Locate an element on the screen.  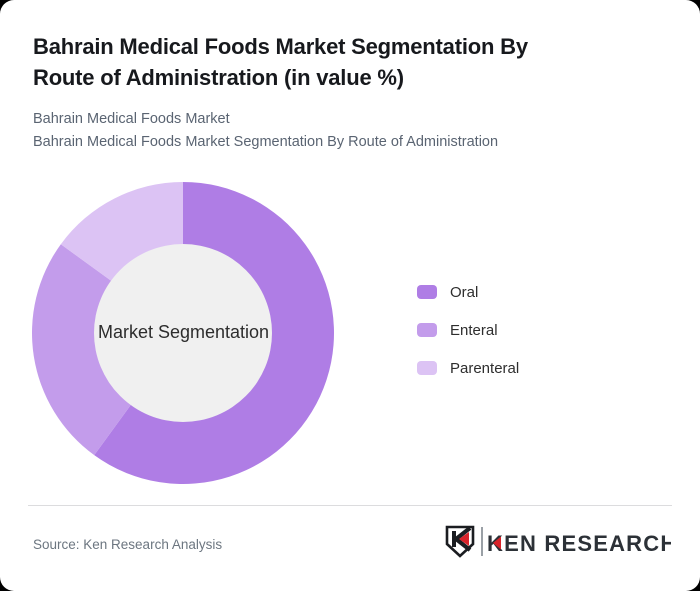
logo-divider is located at coordinates (482, 541).